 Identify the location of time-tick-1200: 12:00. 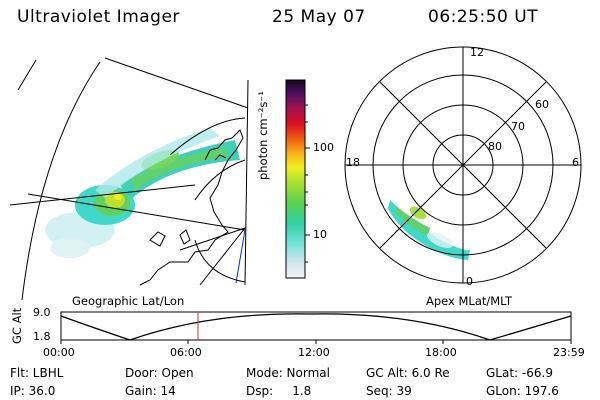
(314, 352).